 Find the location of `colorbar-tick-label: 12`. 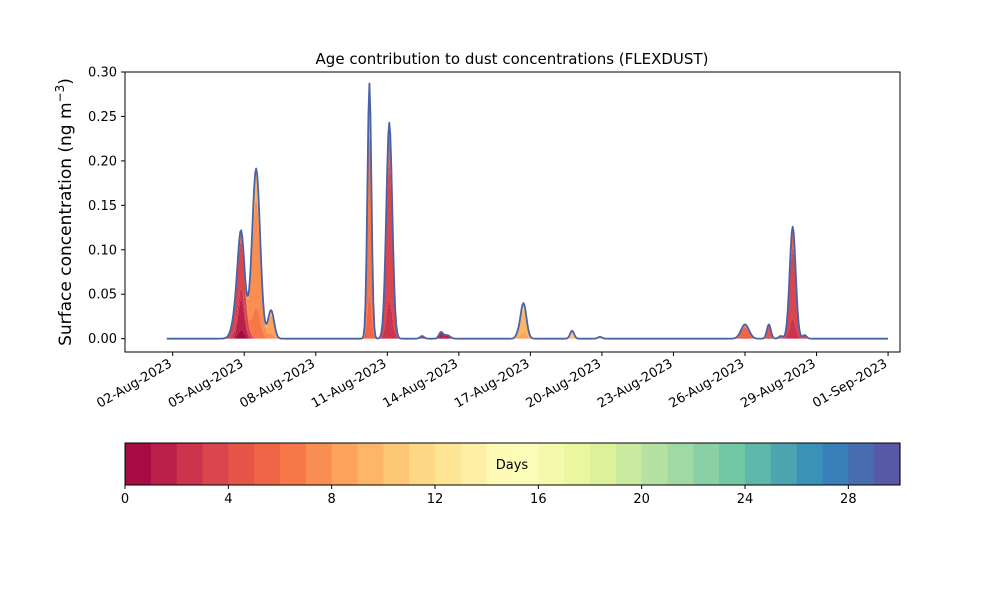

colorbar-tick-label: 12 is located at coordinates (435, 499).